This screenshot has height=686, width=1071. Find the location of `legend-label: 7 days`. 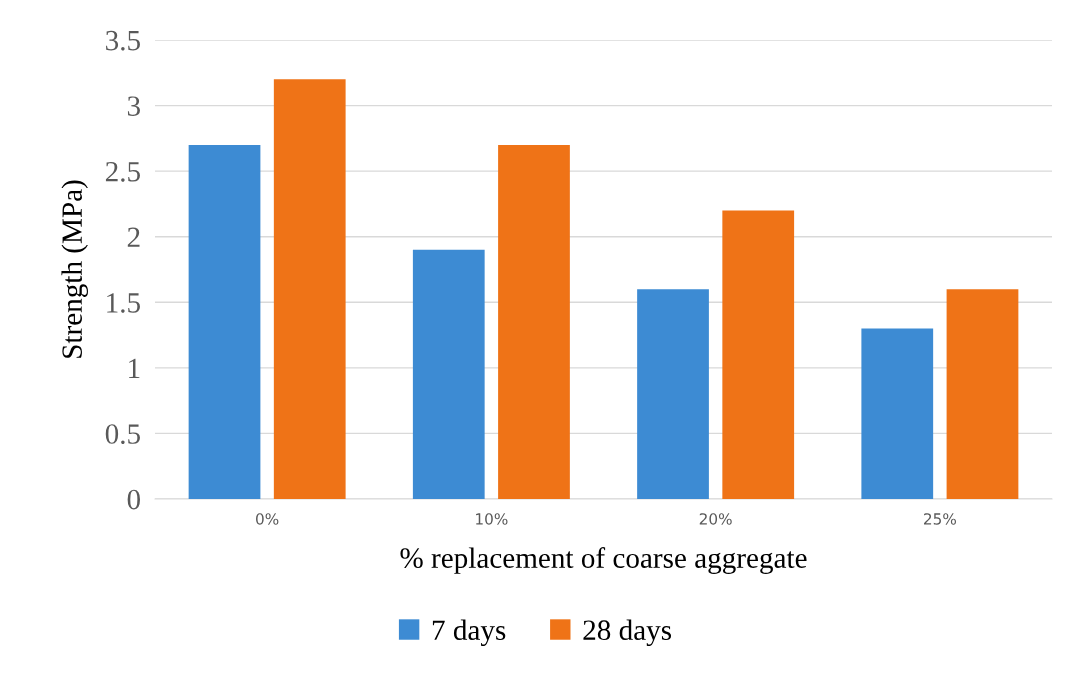

legend-label: 7 days is located at coordinates (469, 633).